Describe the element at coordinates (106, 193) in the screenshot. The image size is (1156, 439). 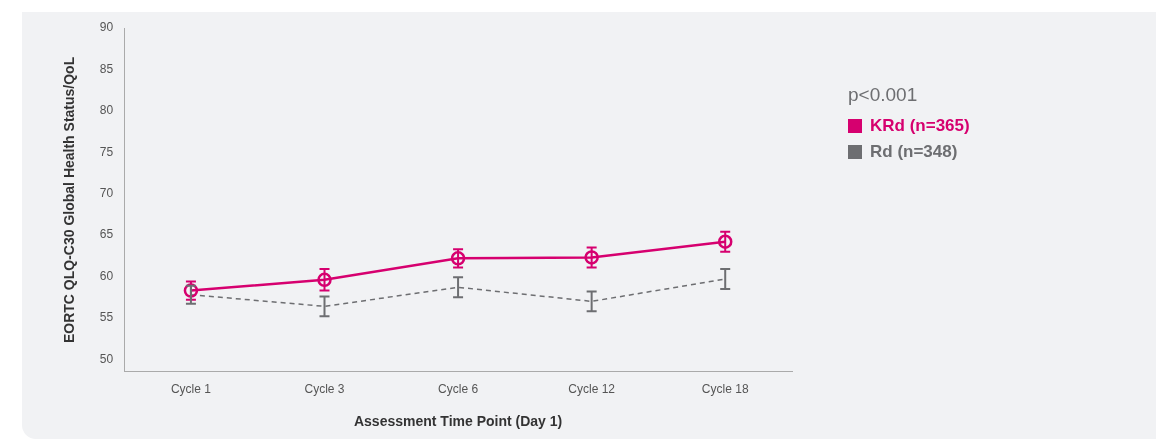
I see `y-tick-label: 70` at that location.